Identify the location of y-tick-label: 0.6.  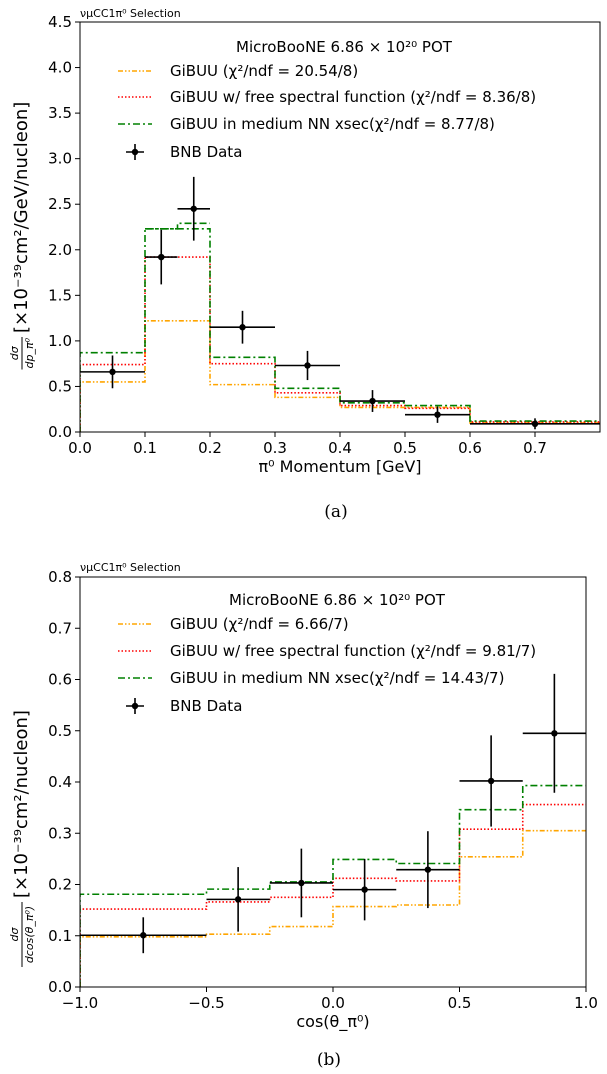
(60, 680).